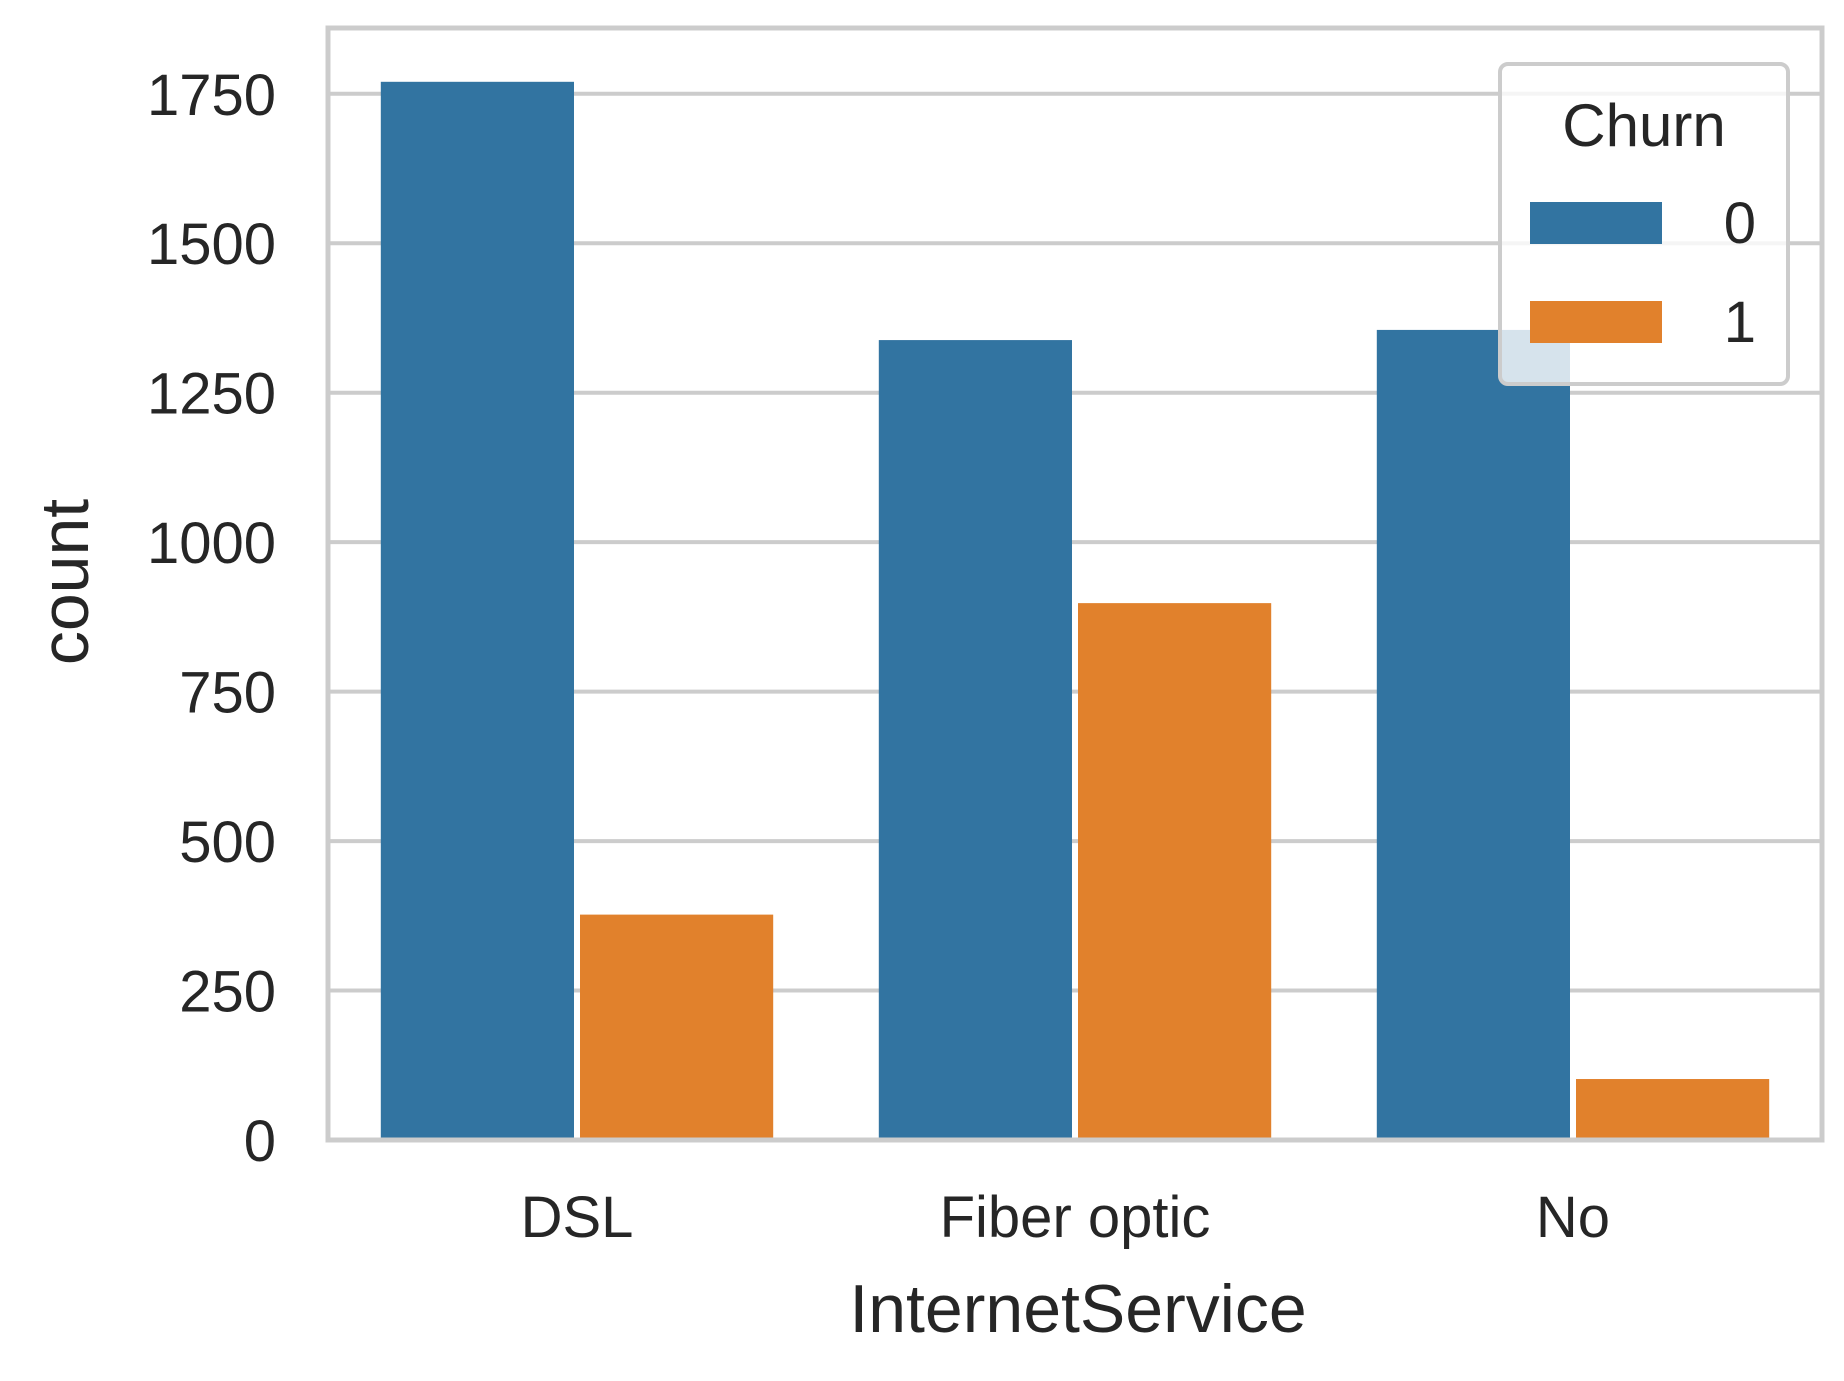 The width and height of the screenshot is (1844, 1381). Describe the element at coordinates (577, 1217) in the screenshot. I see `x-tick-label: DSL` at that location.